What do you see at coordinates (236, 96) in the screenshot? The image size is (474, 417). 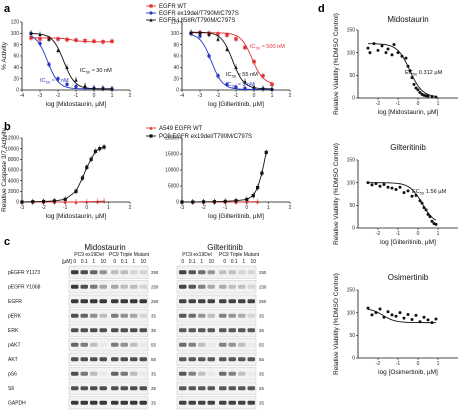 I see `x-tick-label: -1` at bounding box center [236, 96].